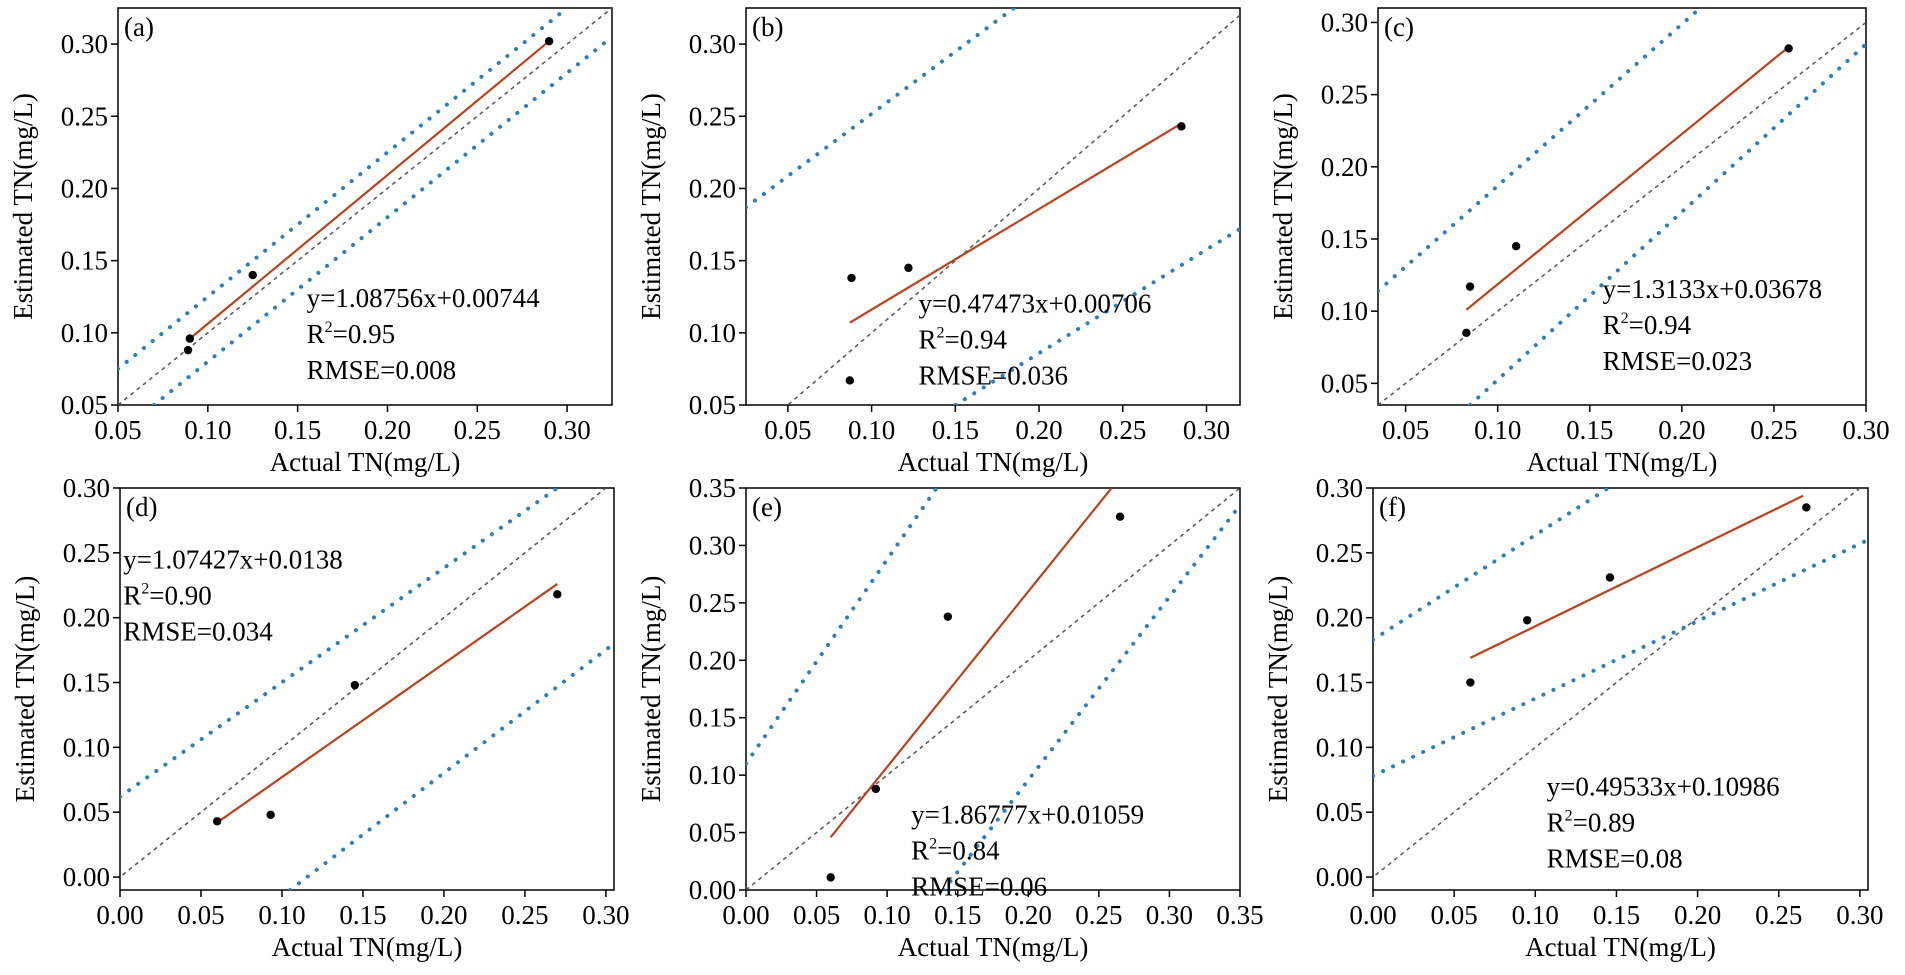 The height and width of the screenshot is (975, 1905). I want to click on r-squared-value: =0.90, so click(180, 595).